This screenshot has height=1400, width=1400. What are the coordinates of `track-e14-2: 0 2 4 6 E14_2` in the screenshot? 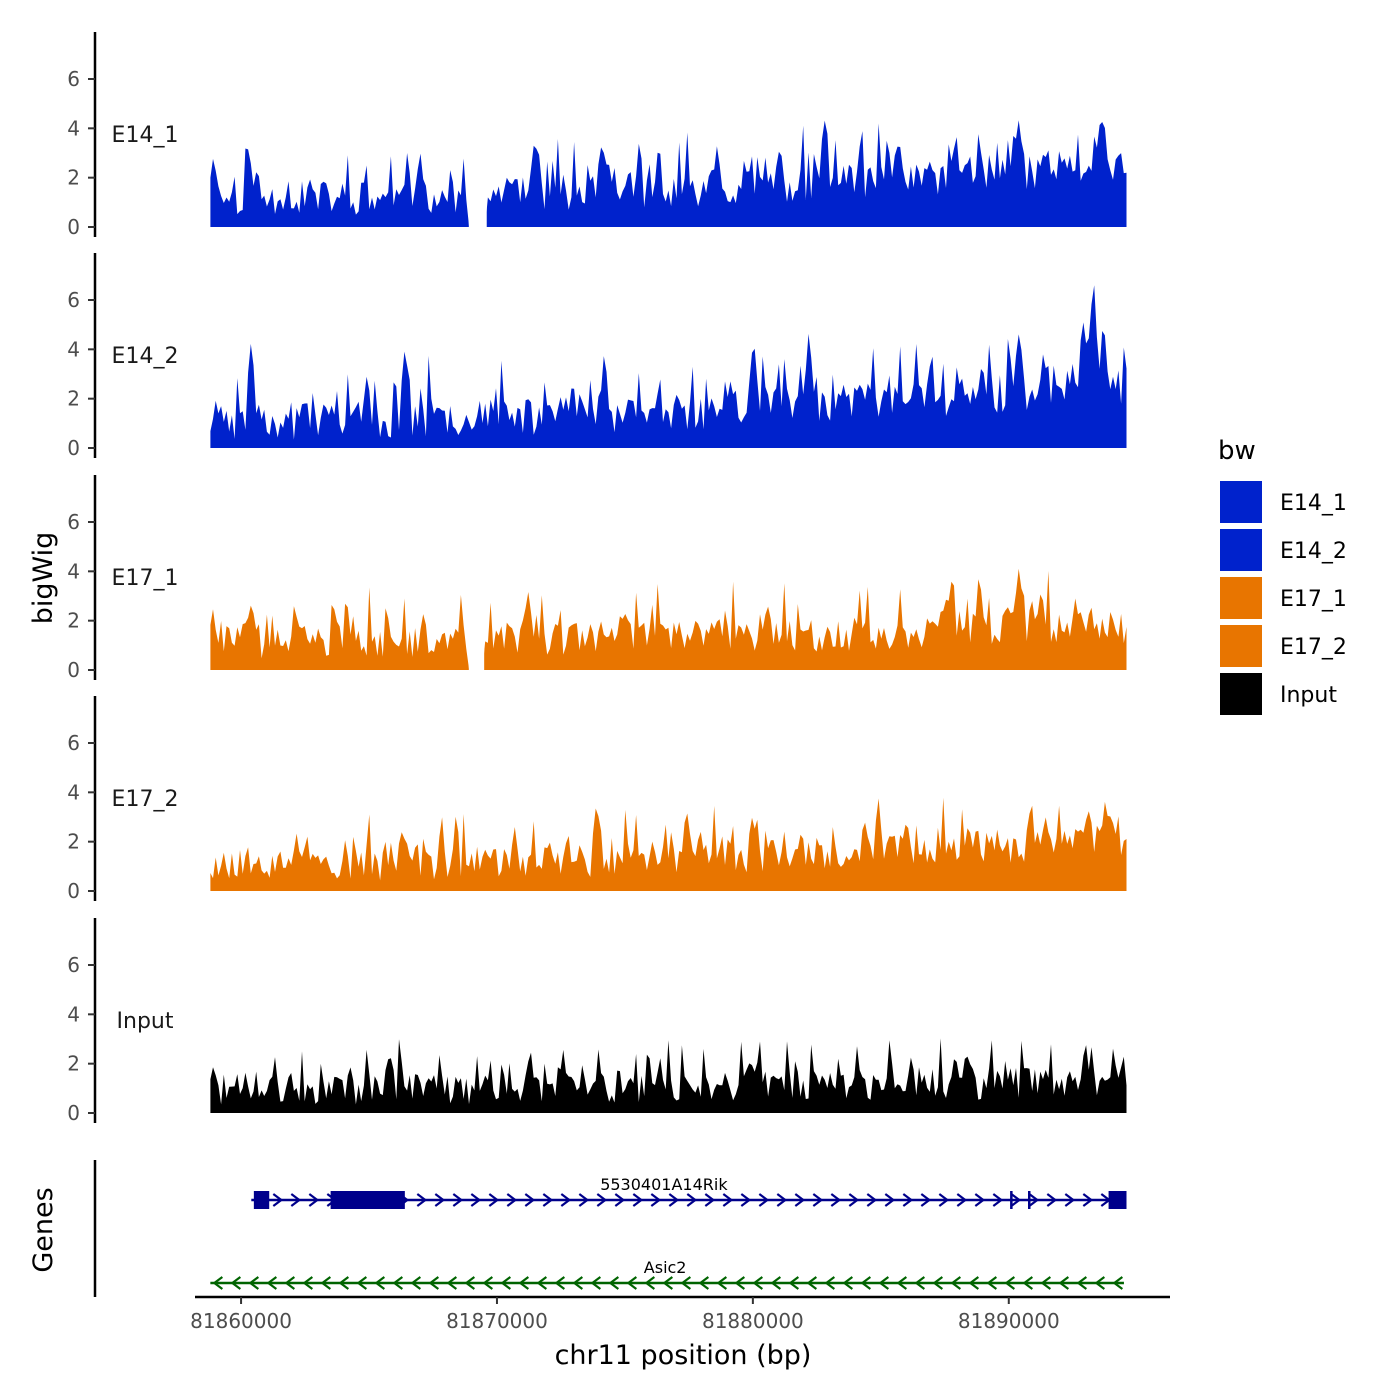 It's located at (597, 356).